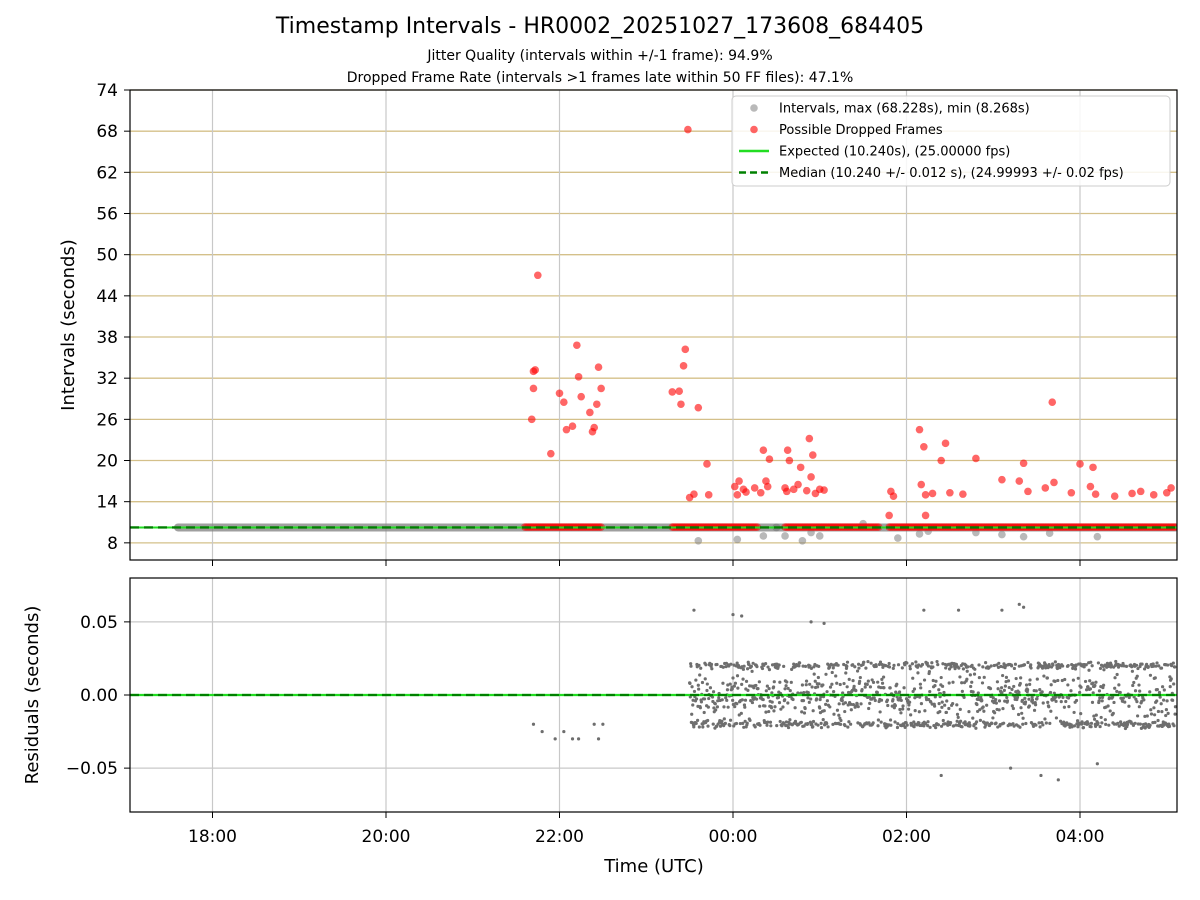  What do you see at coordinates (107, 256) in the screenshot?
I see `top-y-tick-label: 50` at bounding box center [107, 256].